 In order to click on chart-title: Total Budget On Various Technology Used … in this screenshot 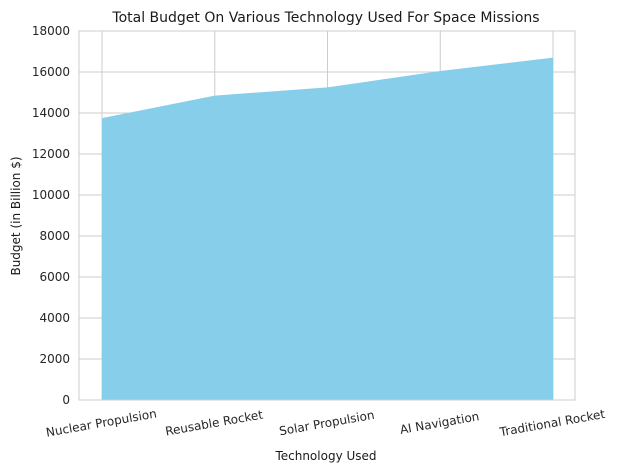, I will do `click(325, 18)`.